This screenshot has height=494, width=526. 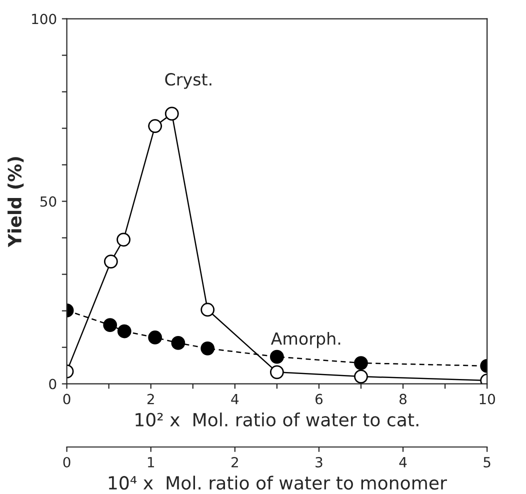 What do you see at coordinates (235, 399) in the screenshot?
I see `x-tick-label: 4` at bounding box center [235, 399].